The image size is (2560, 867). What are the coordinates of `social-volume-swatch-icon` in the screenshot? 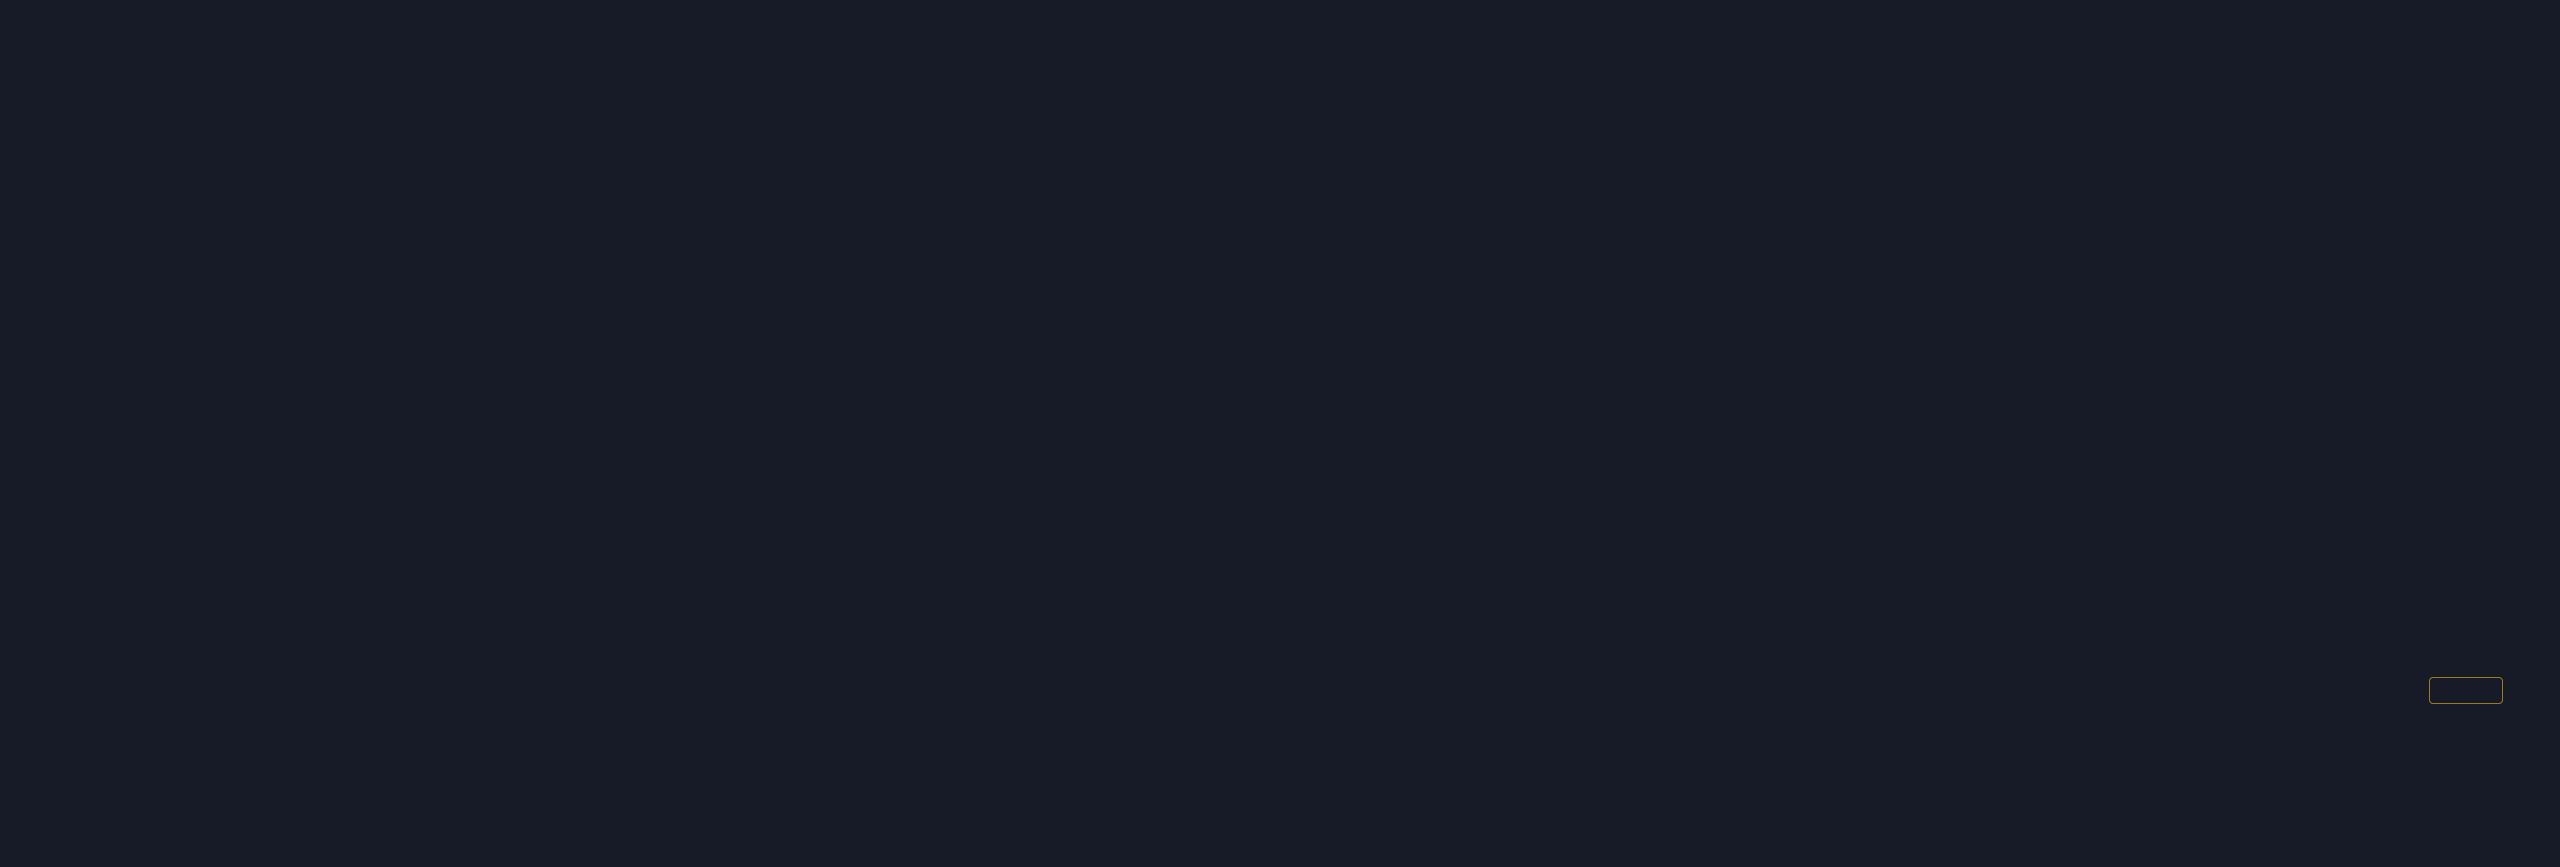 It's located at (1311, 836).